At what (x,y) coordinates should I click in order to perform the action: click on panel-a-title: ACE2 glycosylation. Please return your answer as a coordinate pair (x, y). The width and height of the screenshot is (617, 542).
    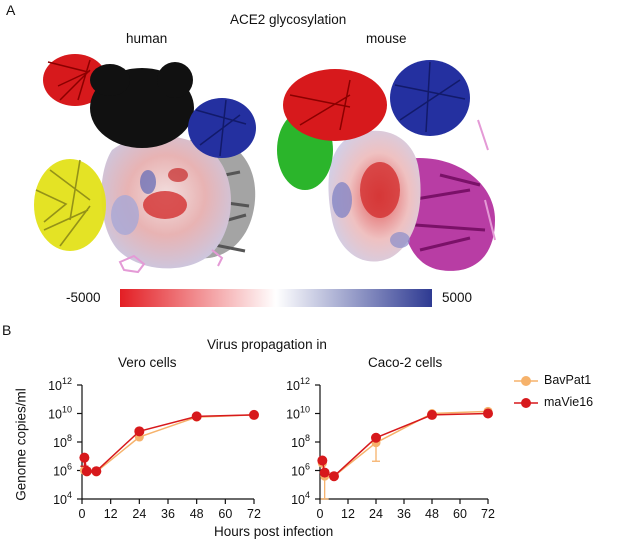
    Looking at the image, I should click on (288, 19).